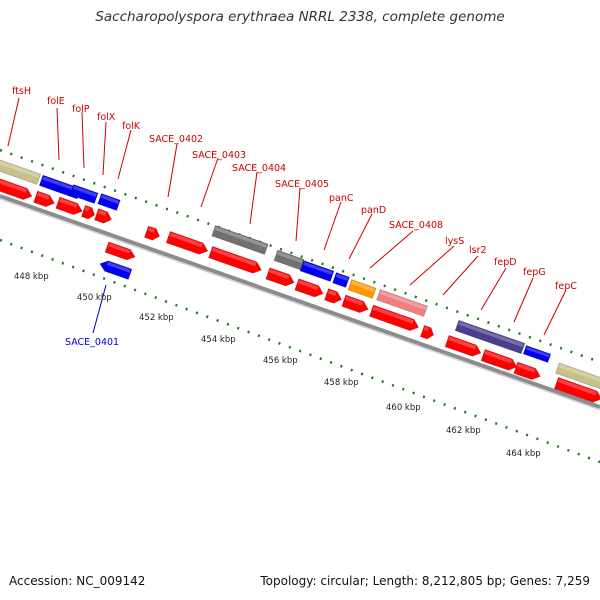  What do you see at coordinates (478, 250) in the screenshot?
I see `gene-label-lsr2: lsr2` at bounding box center [478, 250].